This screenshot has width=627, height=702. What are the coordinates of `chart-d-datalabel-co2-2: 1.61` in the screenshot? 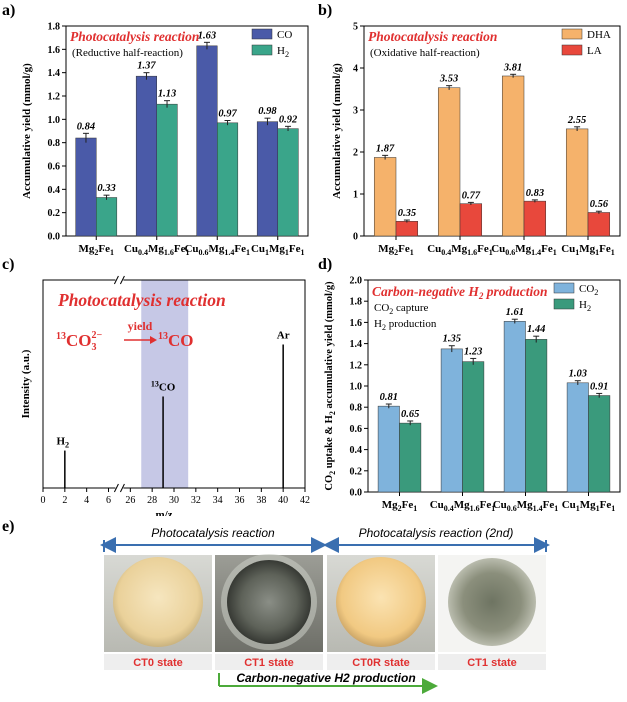 It's located at (515, 312).